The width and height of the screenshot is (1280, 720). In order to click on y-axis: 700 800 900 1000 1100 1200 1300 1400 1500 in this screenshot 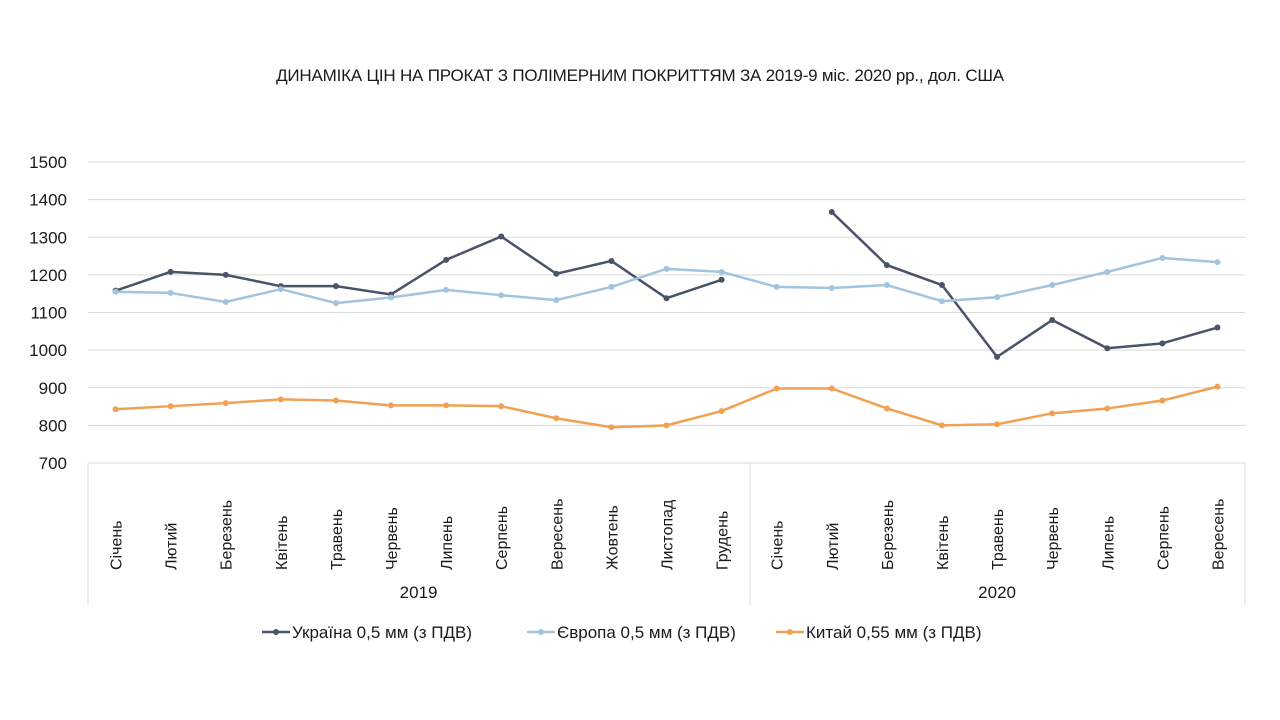, I will do `click(48, 313)`.